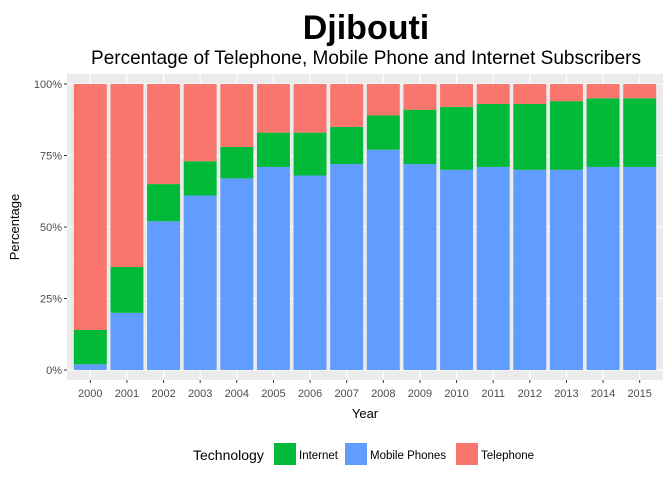  I want to click on bar-mobile-phones-2015, so click(640, 268).